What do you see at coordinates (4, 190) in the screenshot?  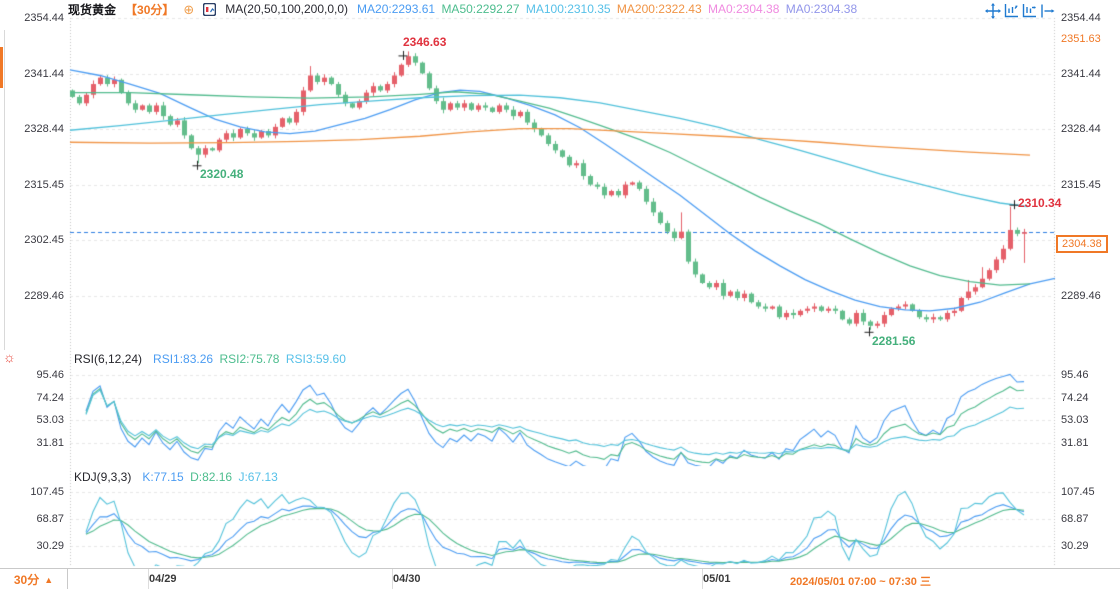 I see `left-scrollbar-track` at bounding box center [4, 190].